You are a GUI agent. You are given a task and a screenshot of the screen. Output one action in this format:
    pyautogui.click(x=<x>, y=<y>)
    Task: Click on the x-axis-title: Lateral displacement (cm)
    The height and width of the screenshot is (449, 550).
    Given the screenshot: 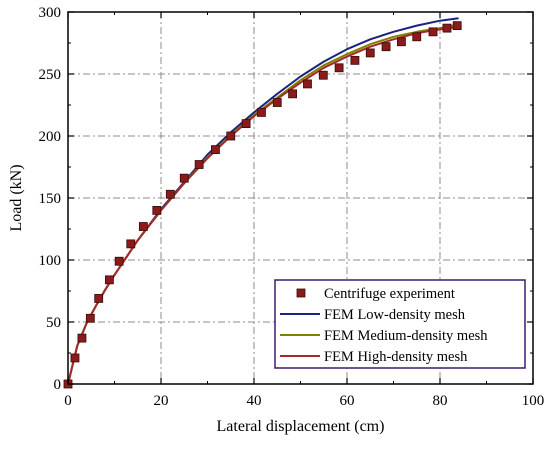 What is the action you would take?
    pyautogui.click(x=301, y=426)
    